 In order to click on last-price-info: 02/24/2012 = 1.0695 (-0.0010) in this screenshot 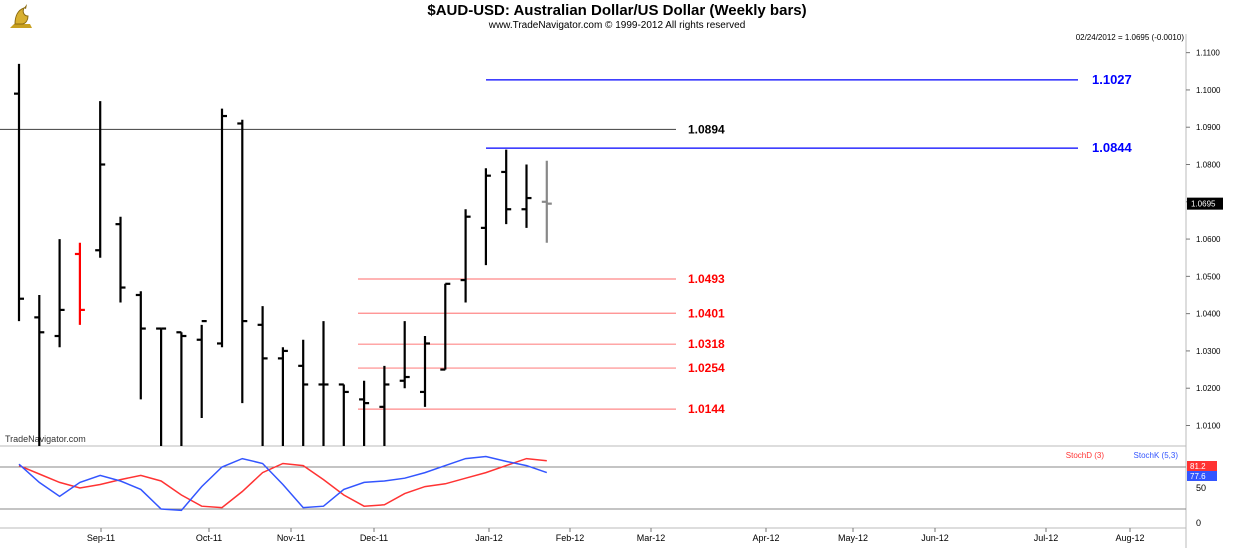, I will do `click(1130, 37)`.